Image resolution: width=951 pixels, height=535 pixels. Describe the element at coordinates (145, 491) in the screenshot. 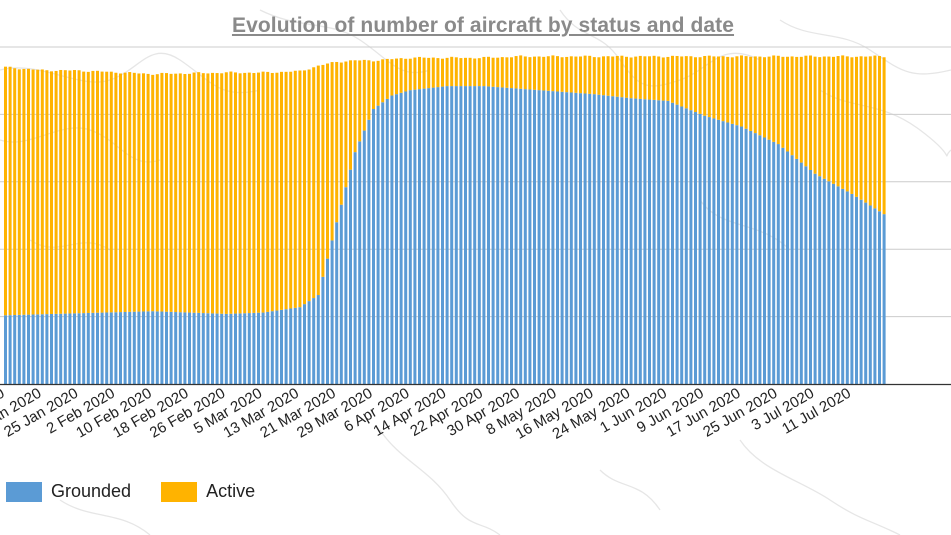

I see `legend: Grounded Active` at that location.